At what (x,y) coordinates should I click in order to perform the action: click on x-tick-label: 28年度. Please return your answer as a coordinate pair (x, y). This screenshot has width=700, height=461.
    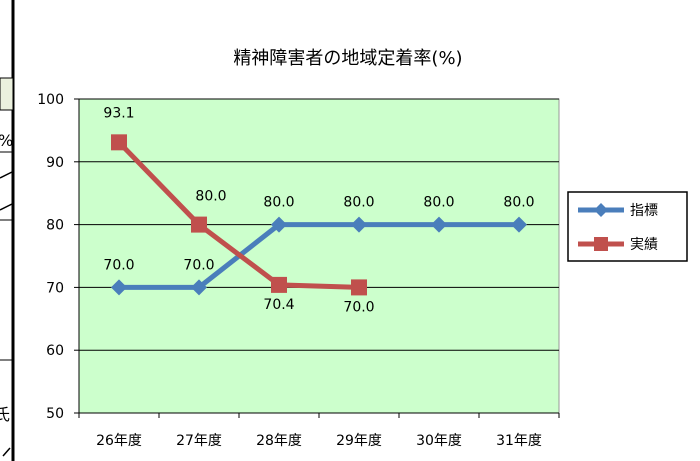
    Looking at the image, I should click on (279, 441).